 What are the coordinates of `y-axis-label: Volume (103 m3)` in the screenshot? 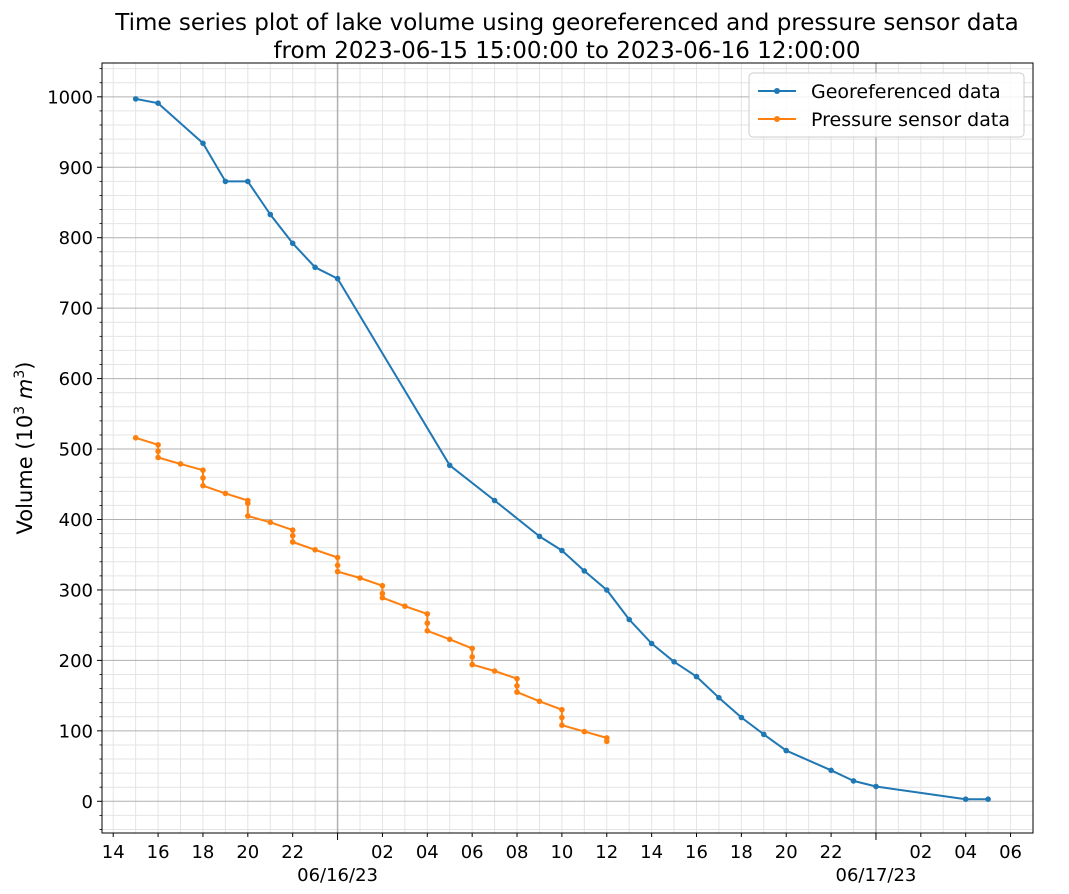 It's located at (24, 448).